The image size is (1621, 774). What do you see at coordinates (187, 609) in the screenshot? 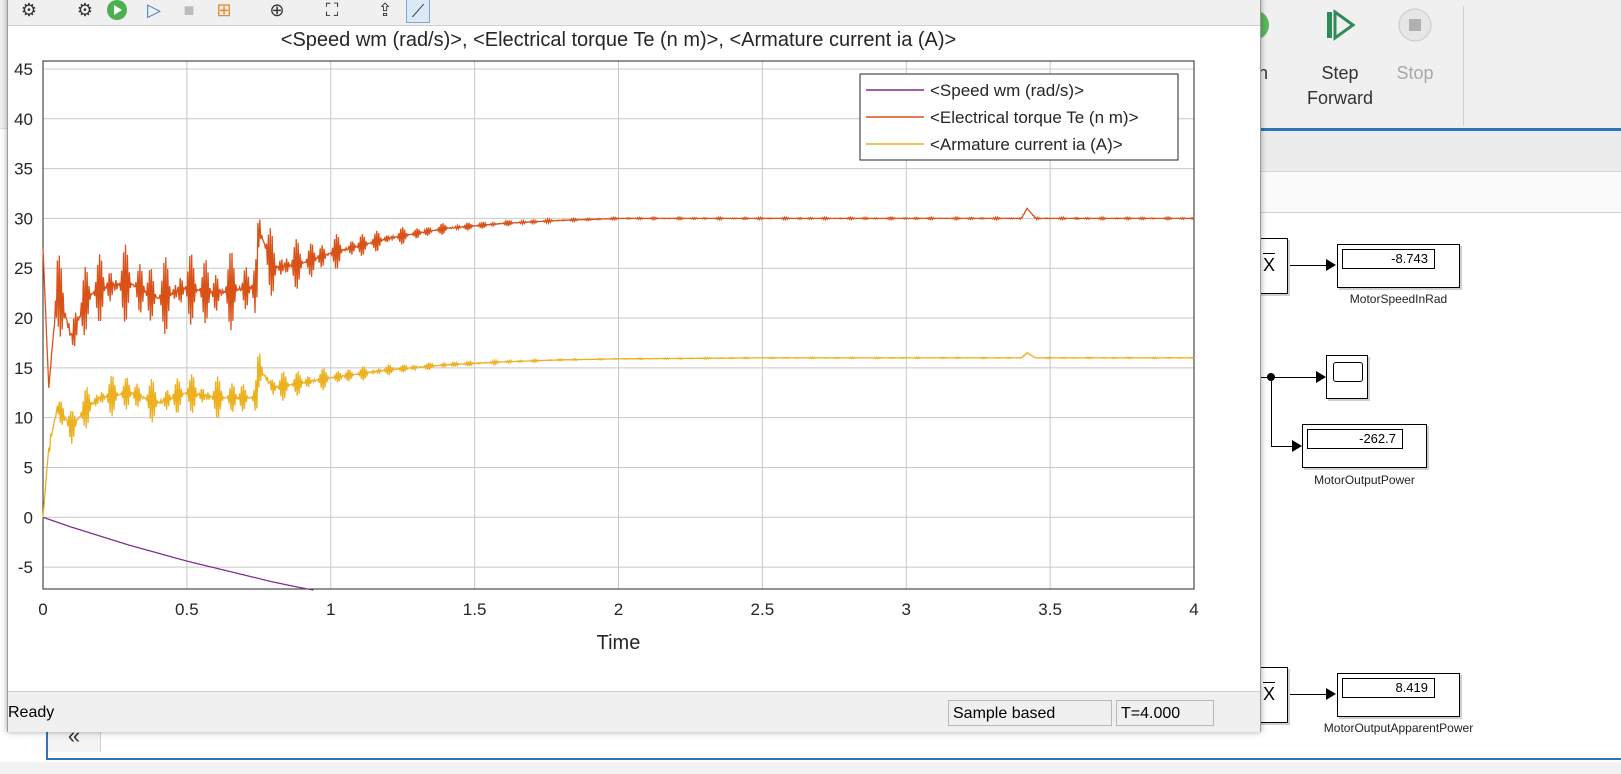
I see `x-tick-label: 0.5` at bounding box center [187, 609].